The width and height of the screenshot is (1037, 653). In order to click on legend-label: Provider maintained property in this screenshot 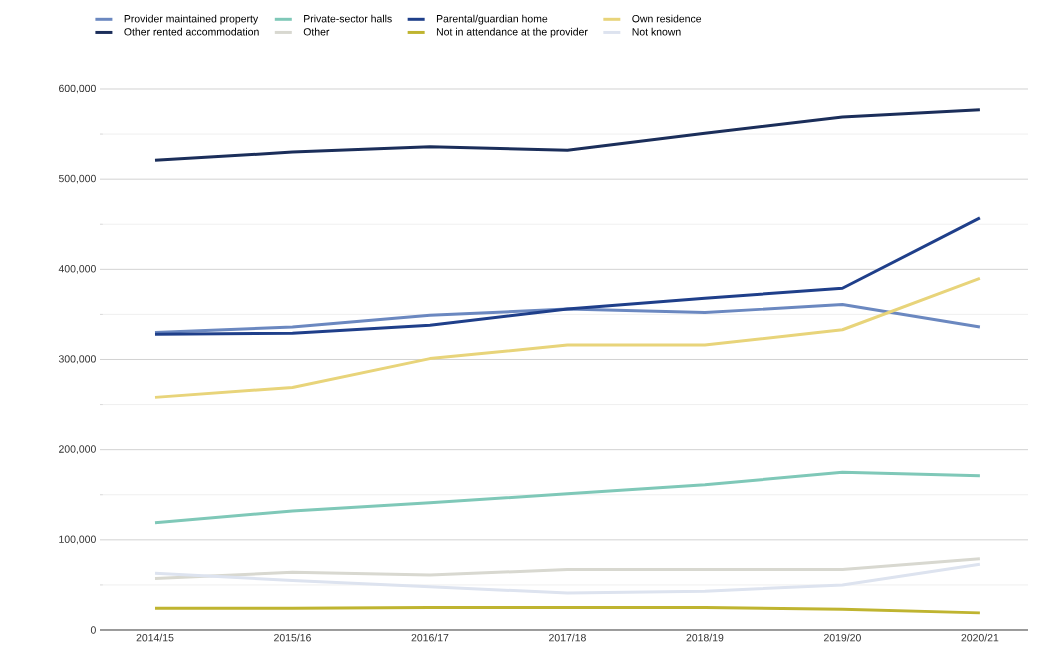, I will do `click(191, 19)`.